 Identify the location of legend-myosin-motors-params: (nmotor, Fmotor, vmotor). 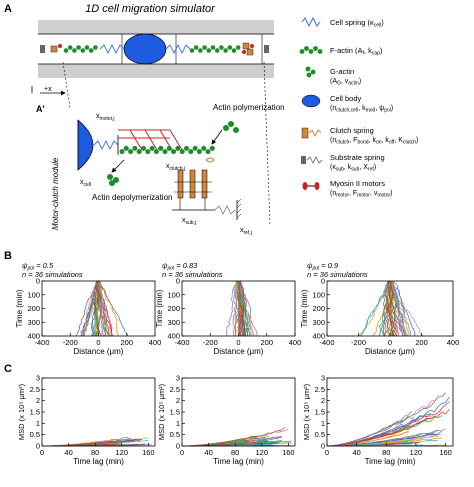
(361, 194).